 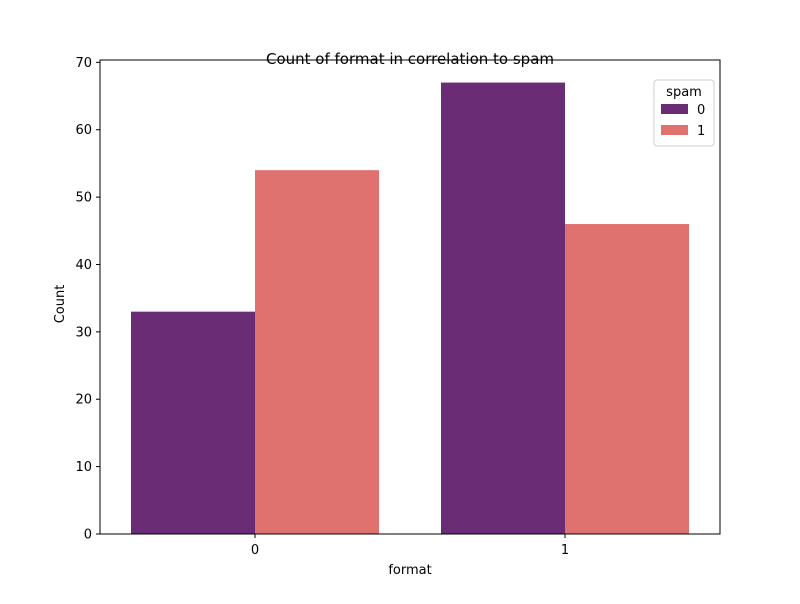 I want to click on y-tick-label: 60, so click(x=83, y=130).